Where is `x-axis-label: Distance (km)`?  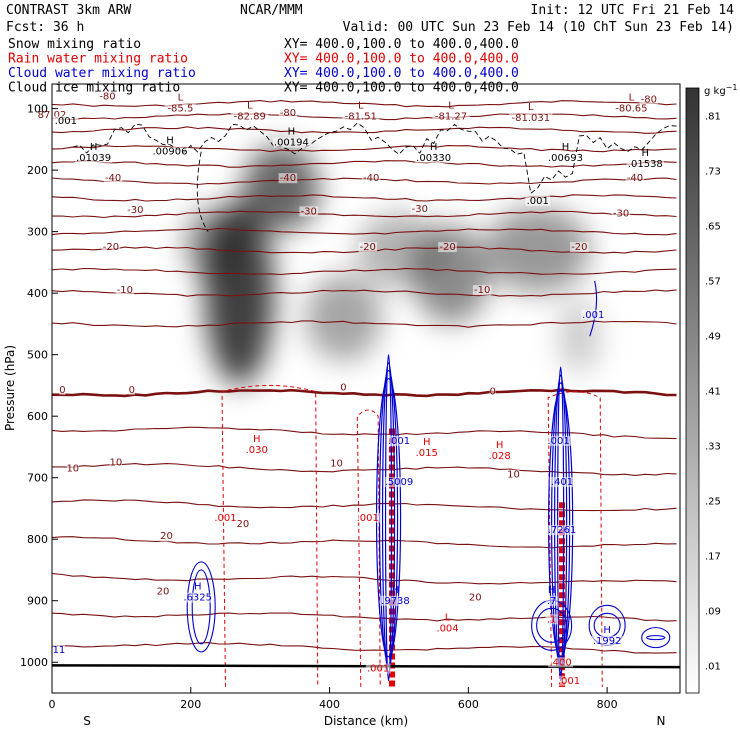
x-axis-label: Distance (km) is located at coordinates (366, 721).